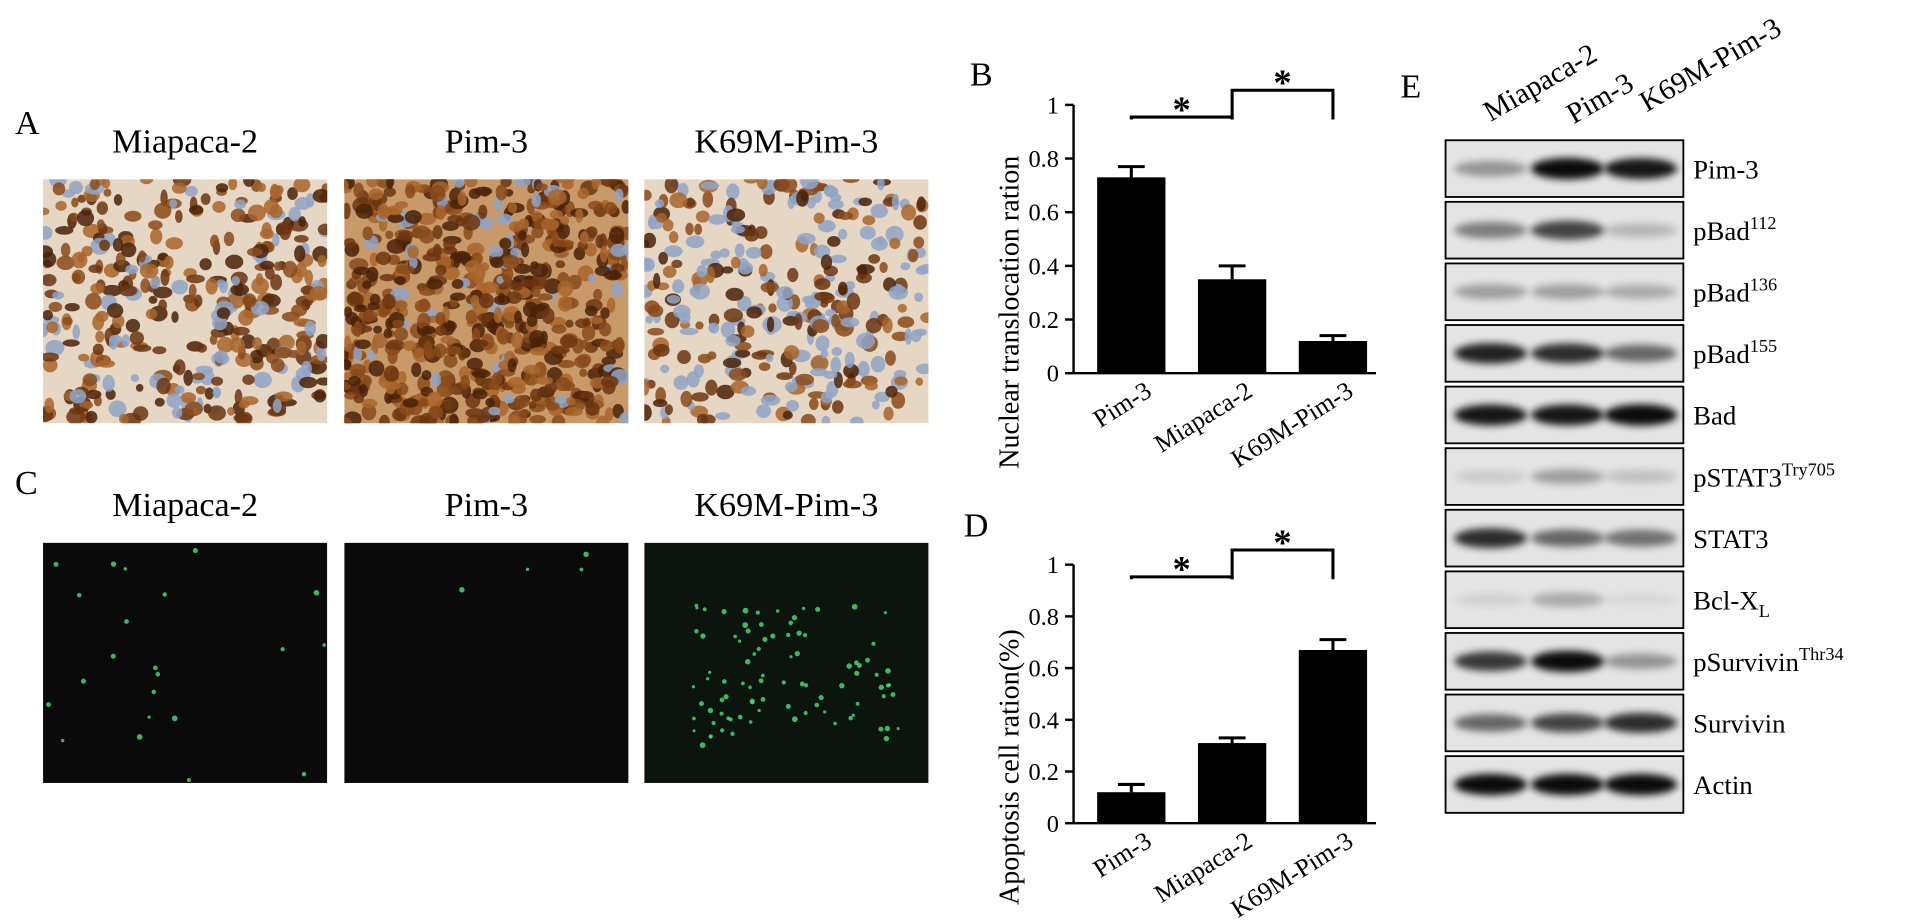 This screenshot has height=922, width=1913. Describe the element at coordinates (1122, 855) in the screenshot. I see `x-tick-label: Pim-3` at that location.